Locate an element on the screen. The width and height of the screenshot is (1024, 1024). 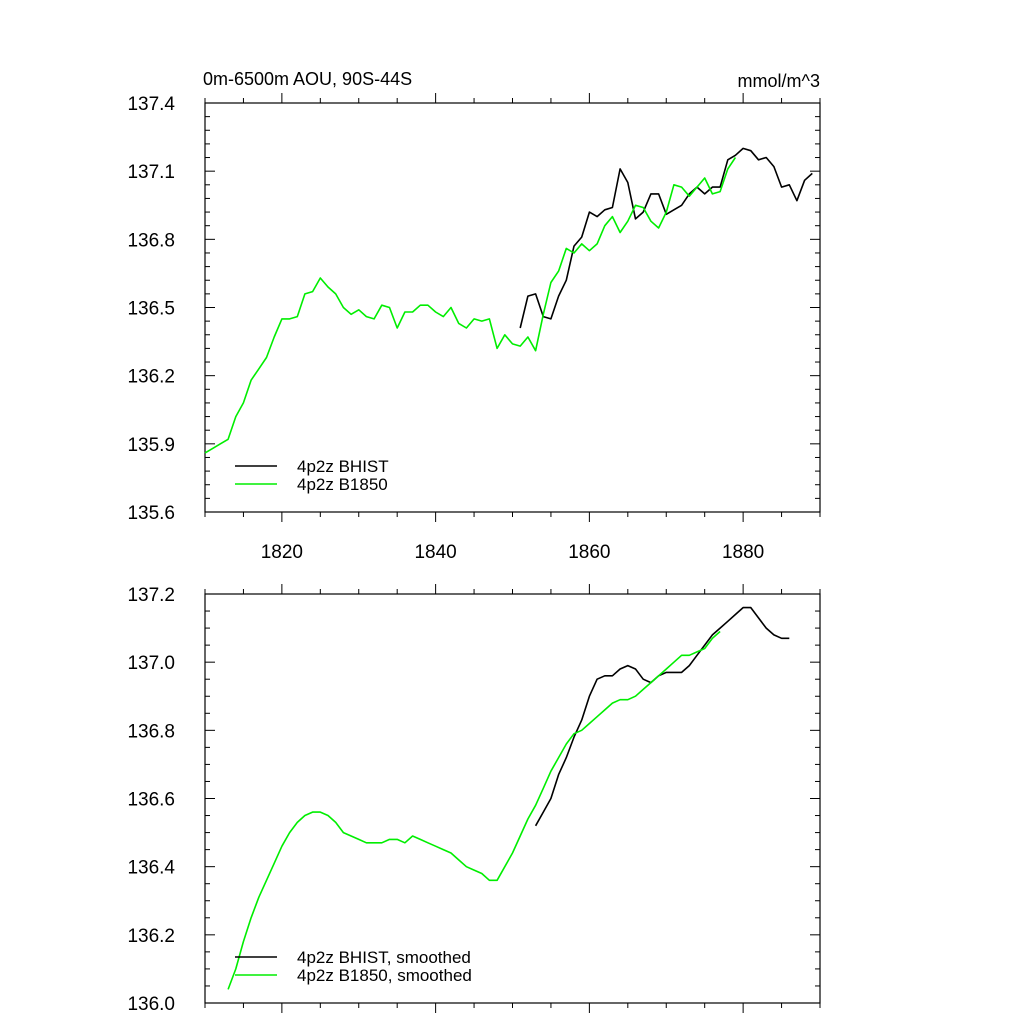
y-tick-label: 135.9 is located at coordinates (151, 445).